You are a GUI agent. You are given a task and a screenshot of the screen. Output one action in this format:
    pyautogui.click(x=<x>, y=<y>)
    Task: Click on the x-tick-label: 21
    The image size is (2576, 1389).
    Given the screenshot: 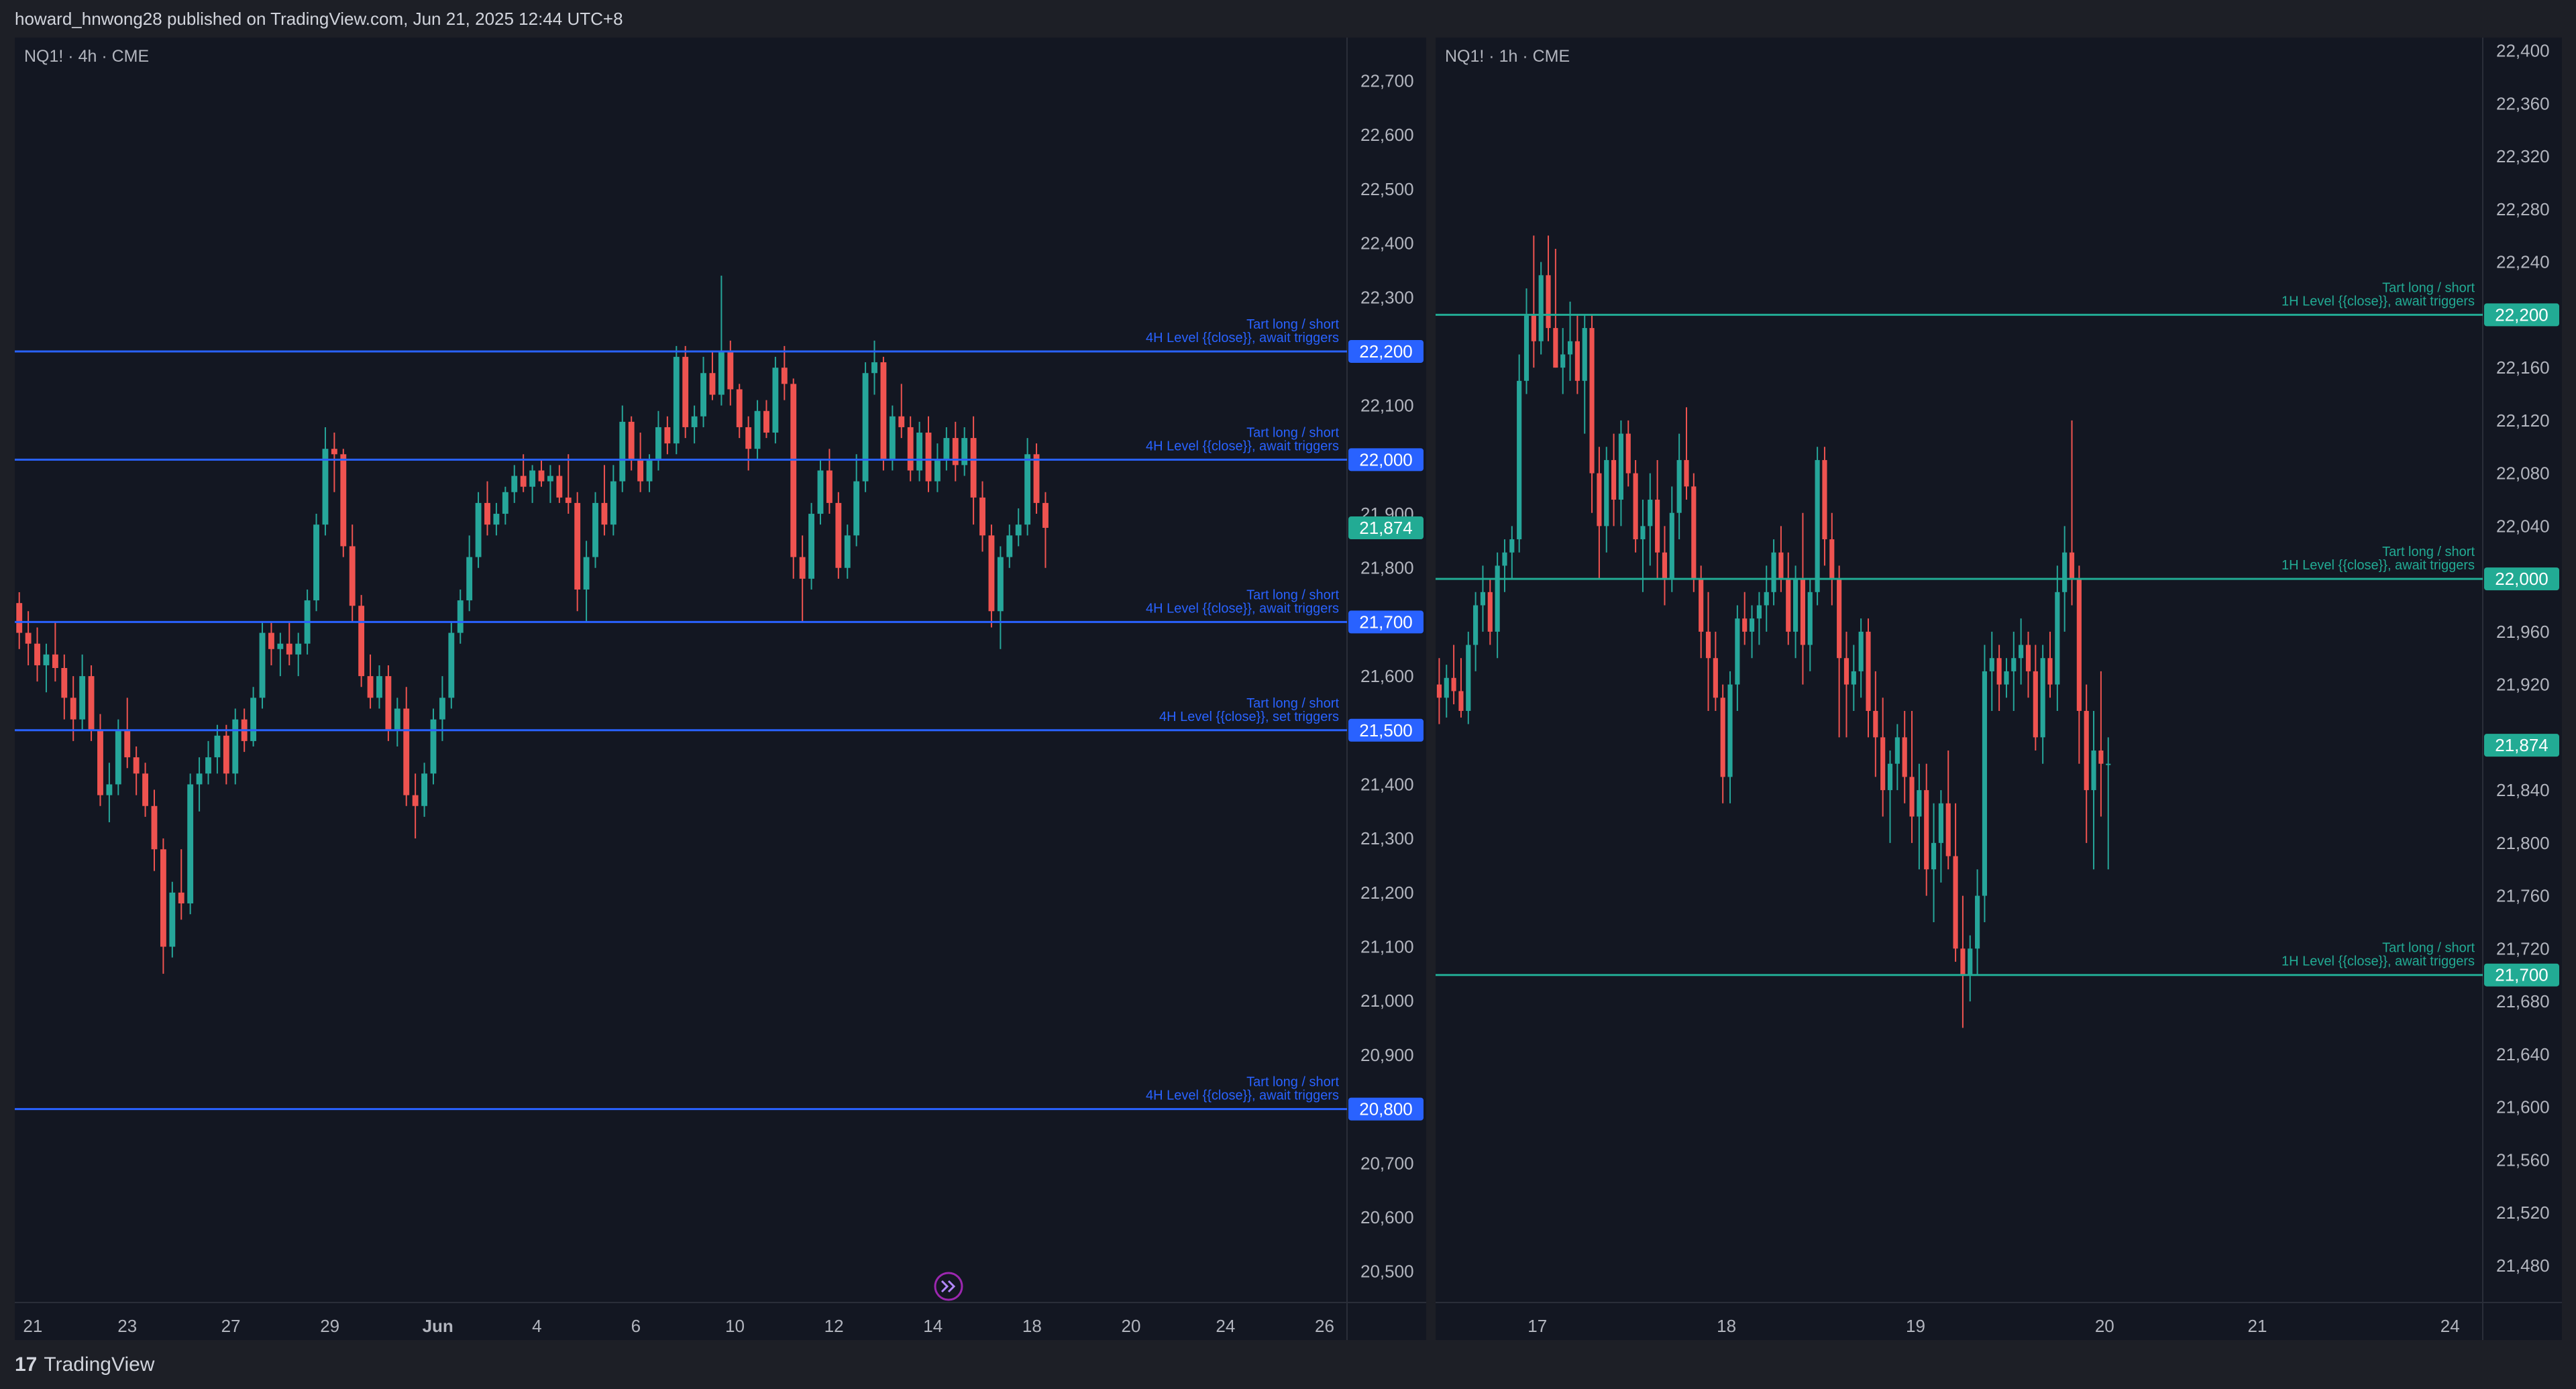 What is the action you would take?
    pyautogui.click(x=2257, y=1326)
    